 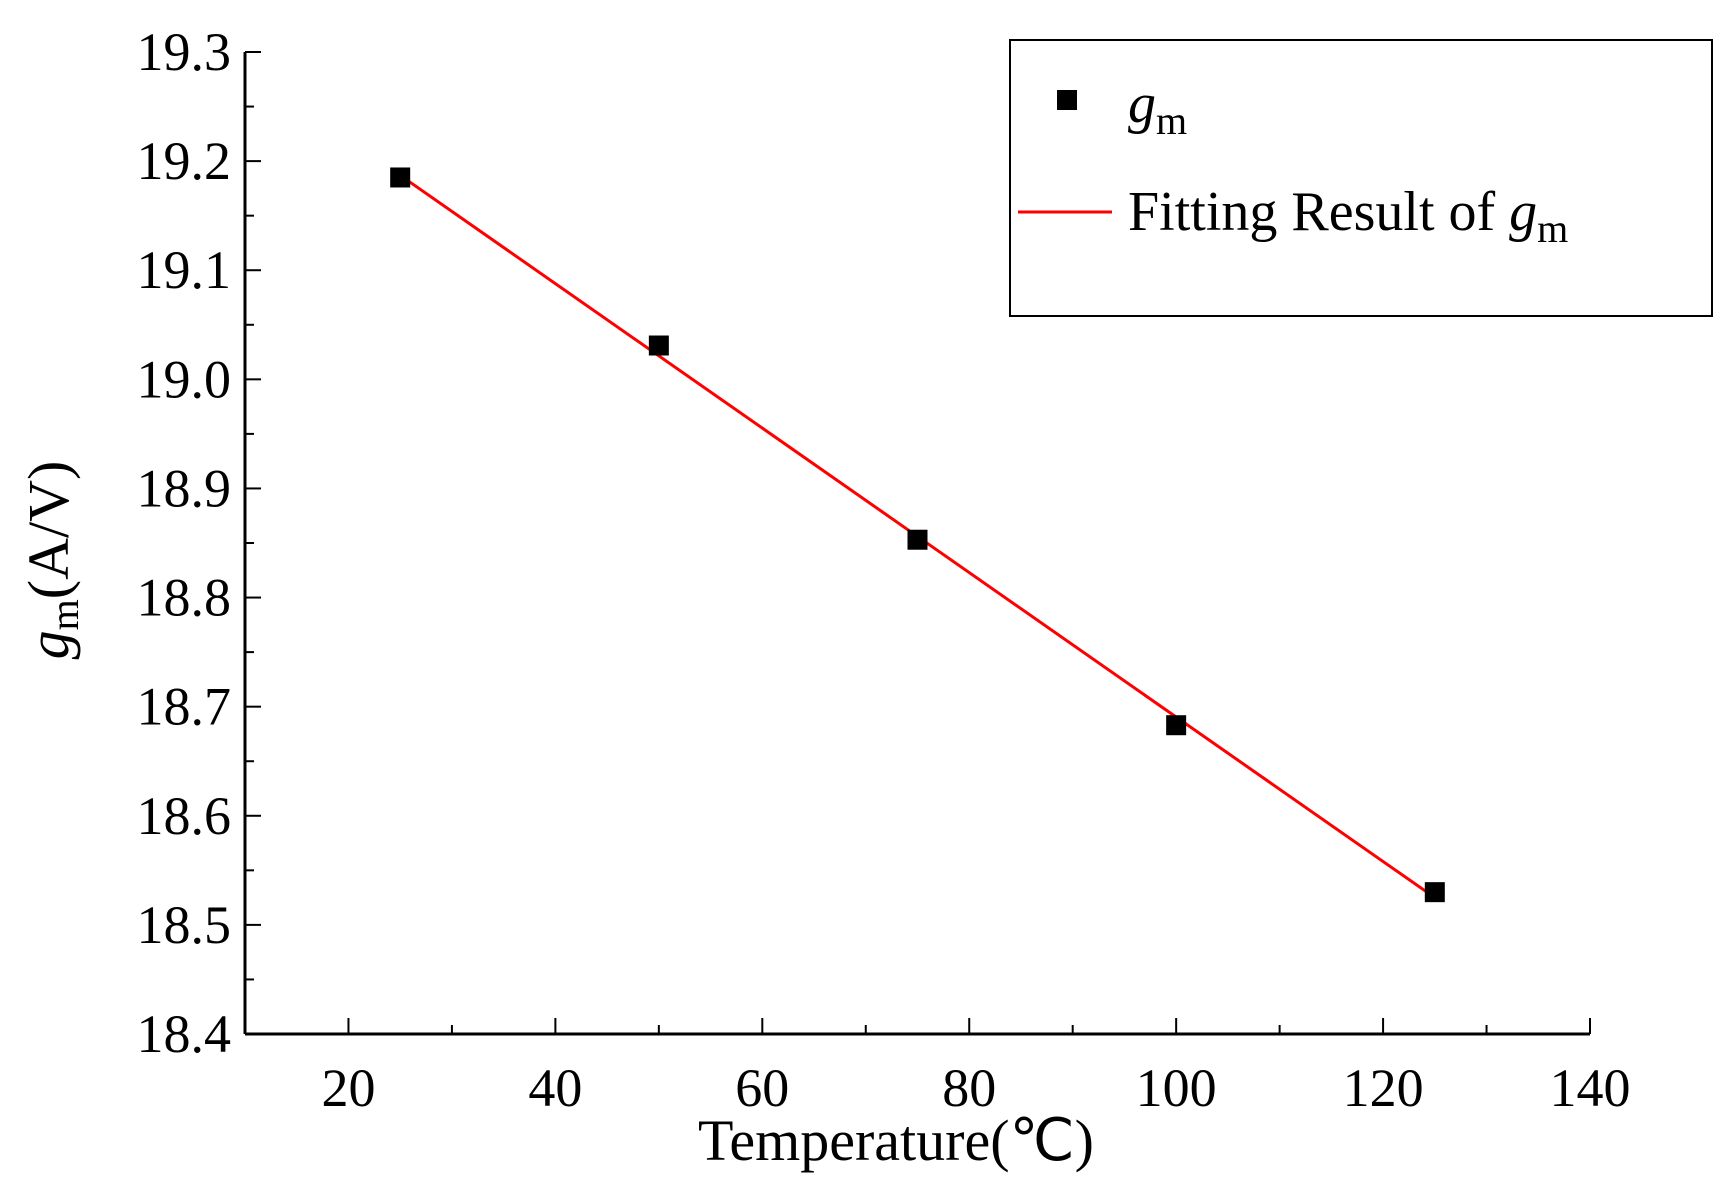 What do you see at coordinates (348, 1088) in the screenshot?
I see `x-tick-label: 20` at bounding box center [348, 1088].